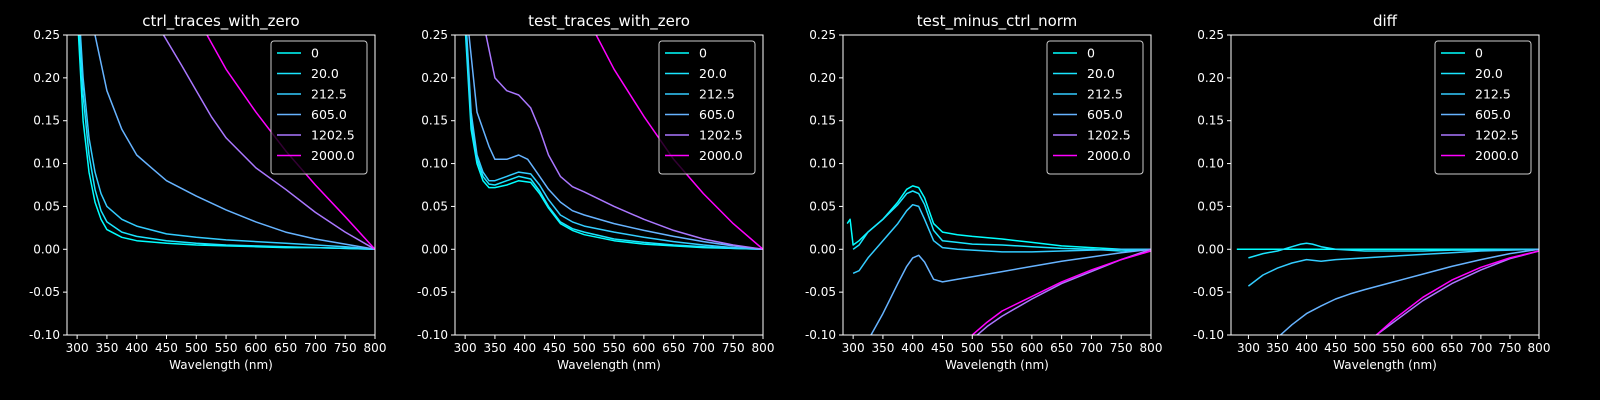 This screenshot has height=400, width=1600. I want to click on chart-title: test_traces_with_zero, so click(609, 21).